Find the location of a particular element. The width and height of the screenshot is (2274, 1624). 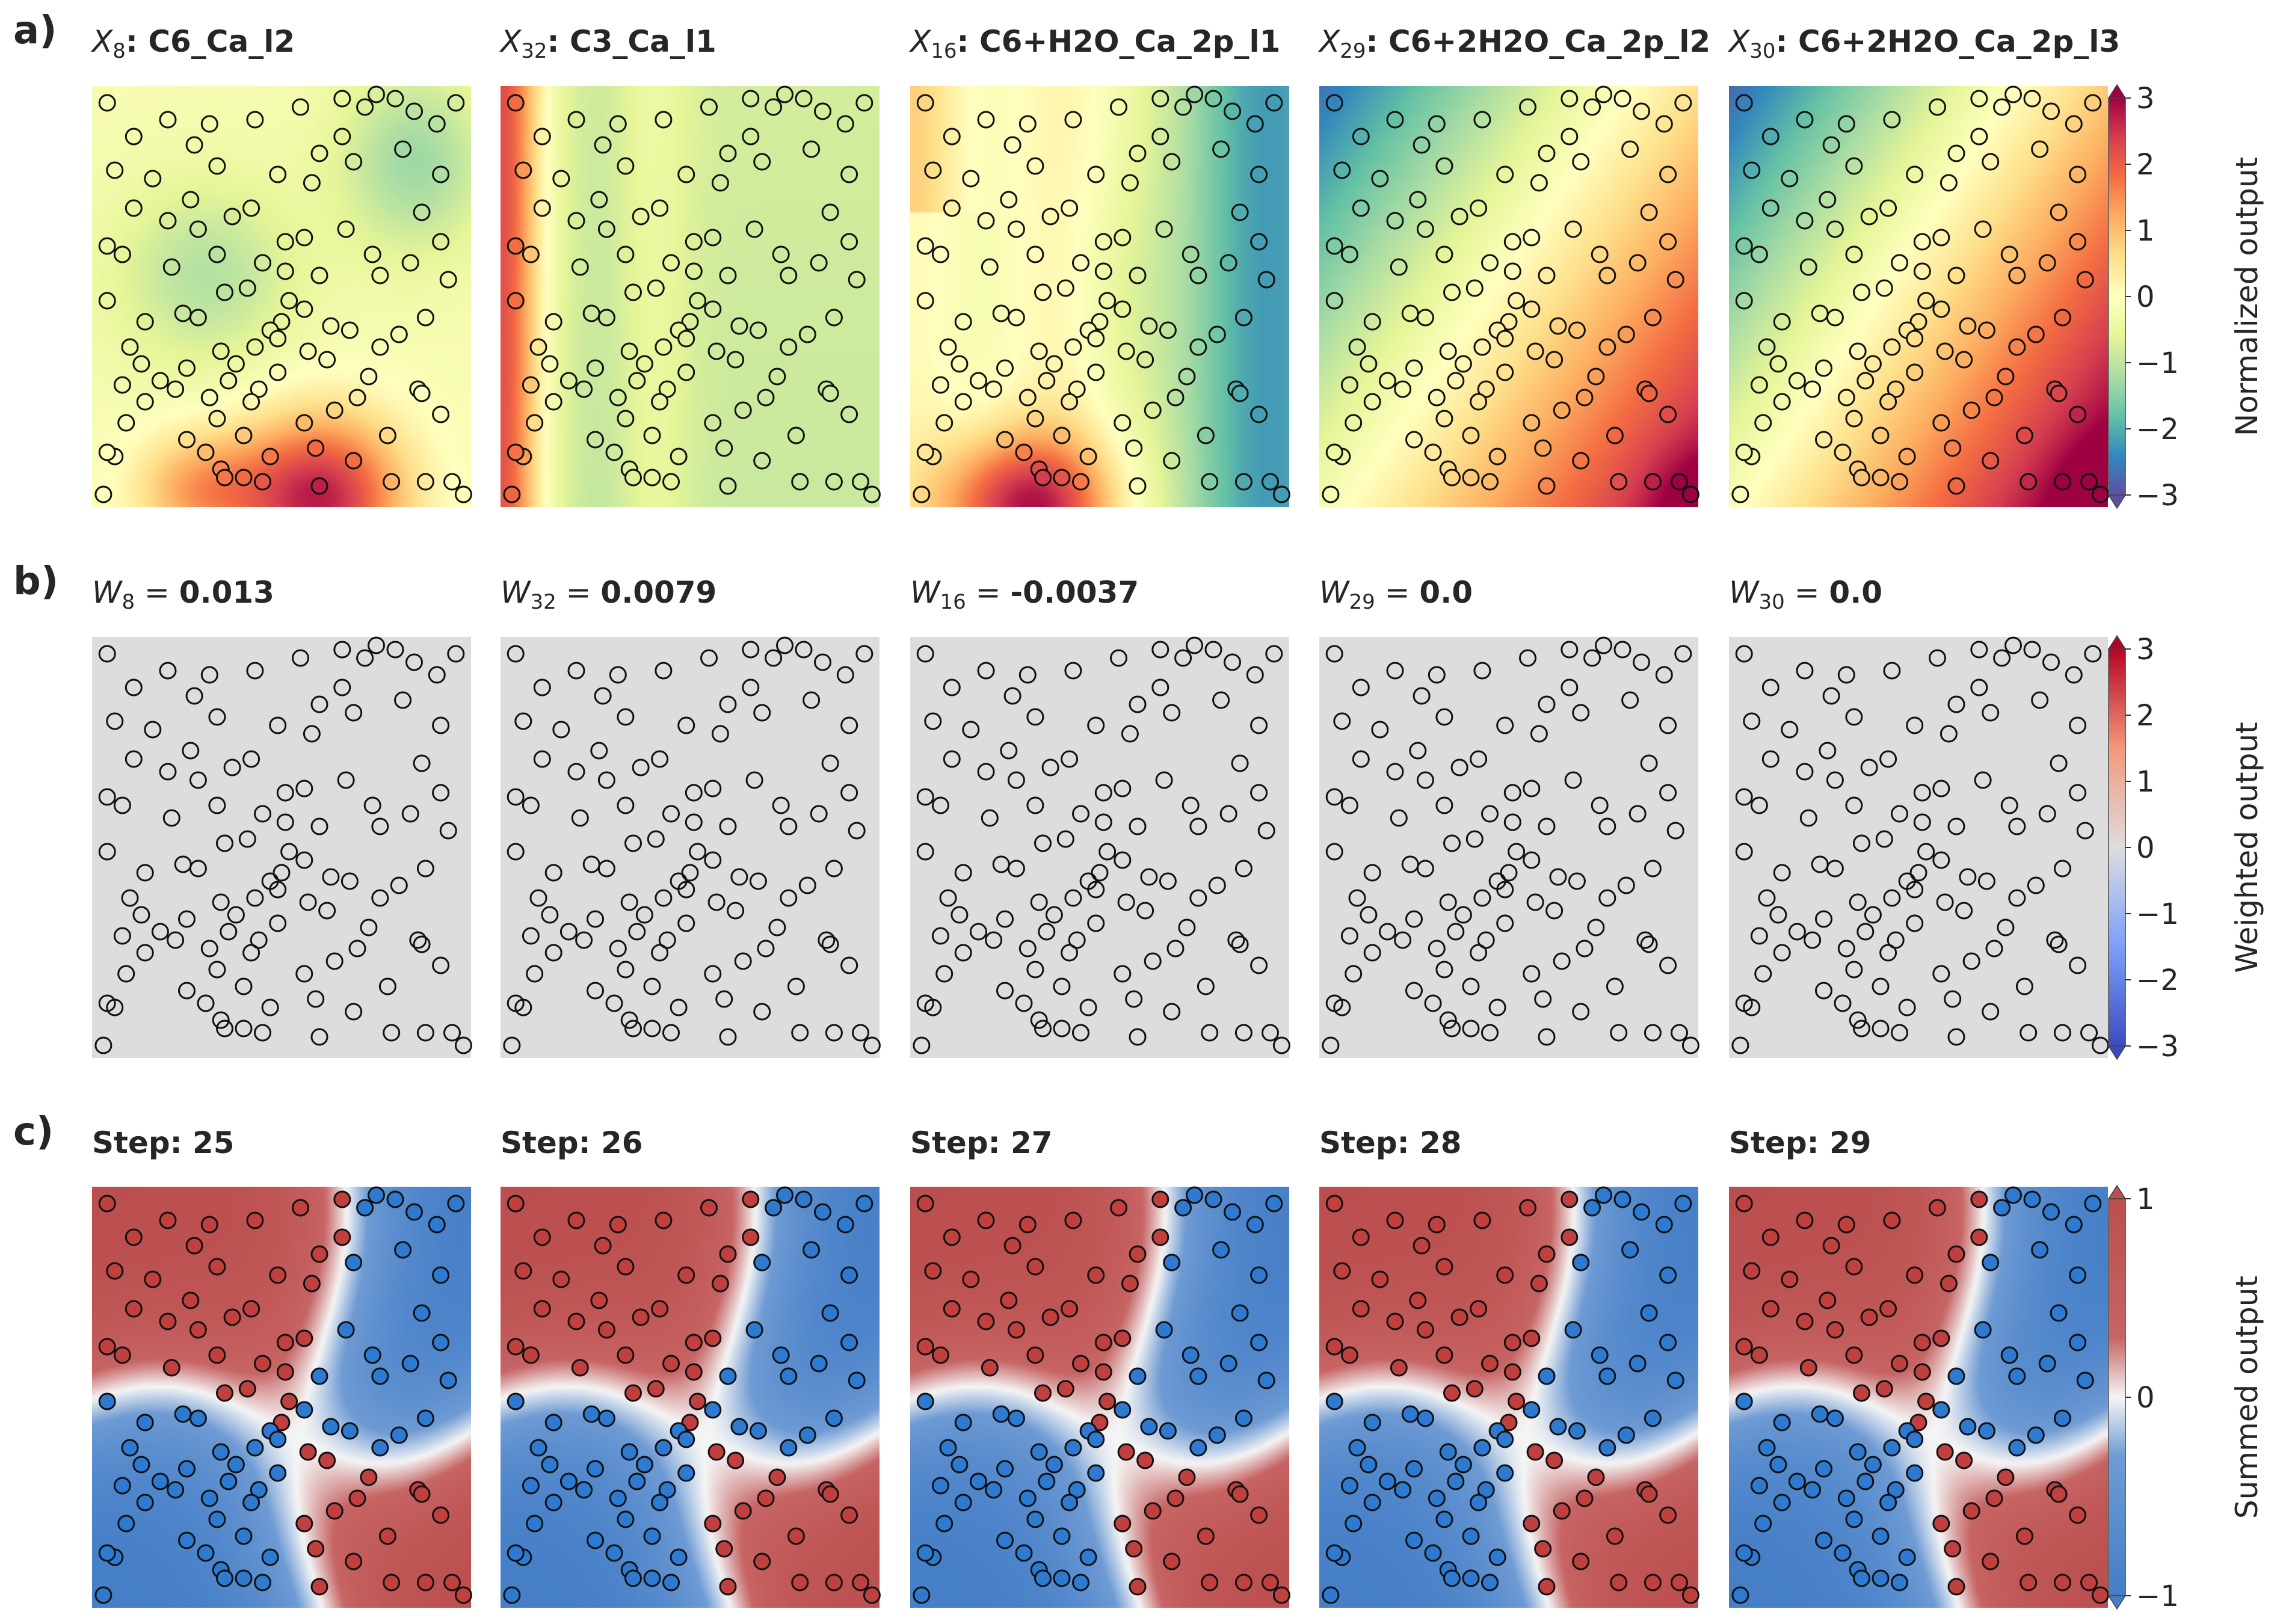

title-subscript: 16 is located at coordinates (944, 51).